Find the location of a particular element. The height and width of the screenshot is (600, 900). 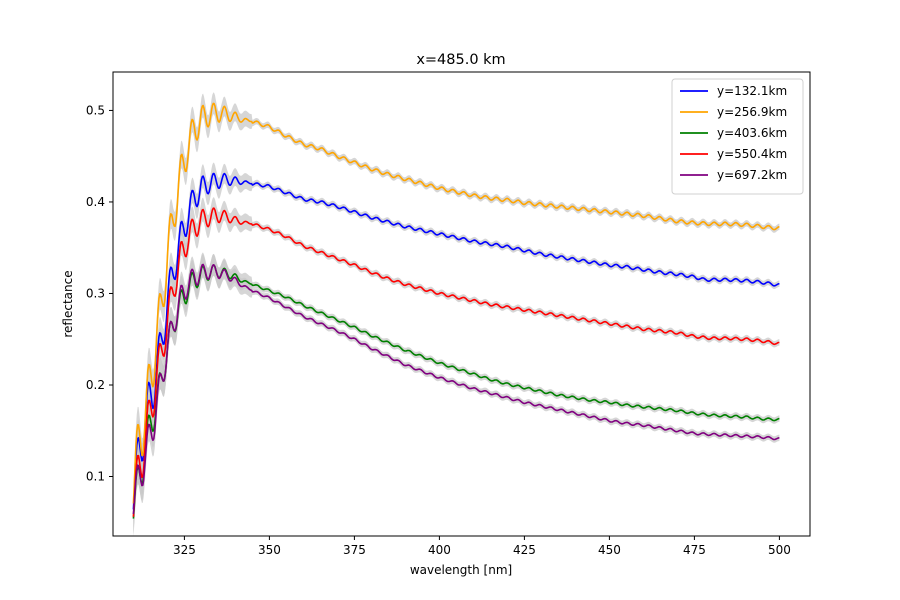

legend-box is located at coordinates (737, 136).